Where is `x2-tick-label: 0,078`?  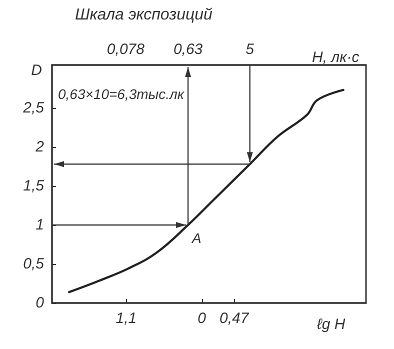
x2-tick-label: 0,078 is located at coordinates (126, 49).